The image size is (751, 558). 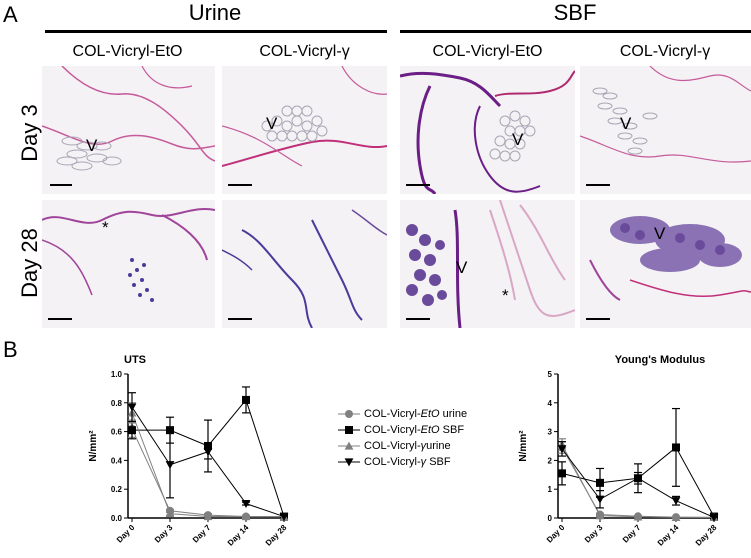 What do you see at coordinates (117, 518) in the screenshot?
I see `y-tick-label: 0.0` at bounding box center [117, 518].